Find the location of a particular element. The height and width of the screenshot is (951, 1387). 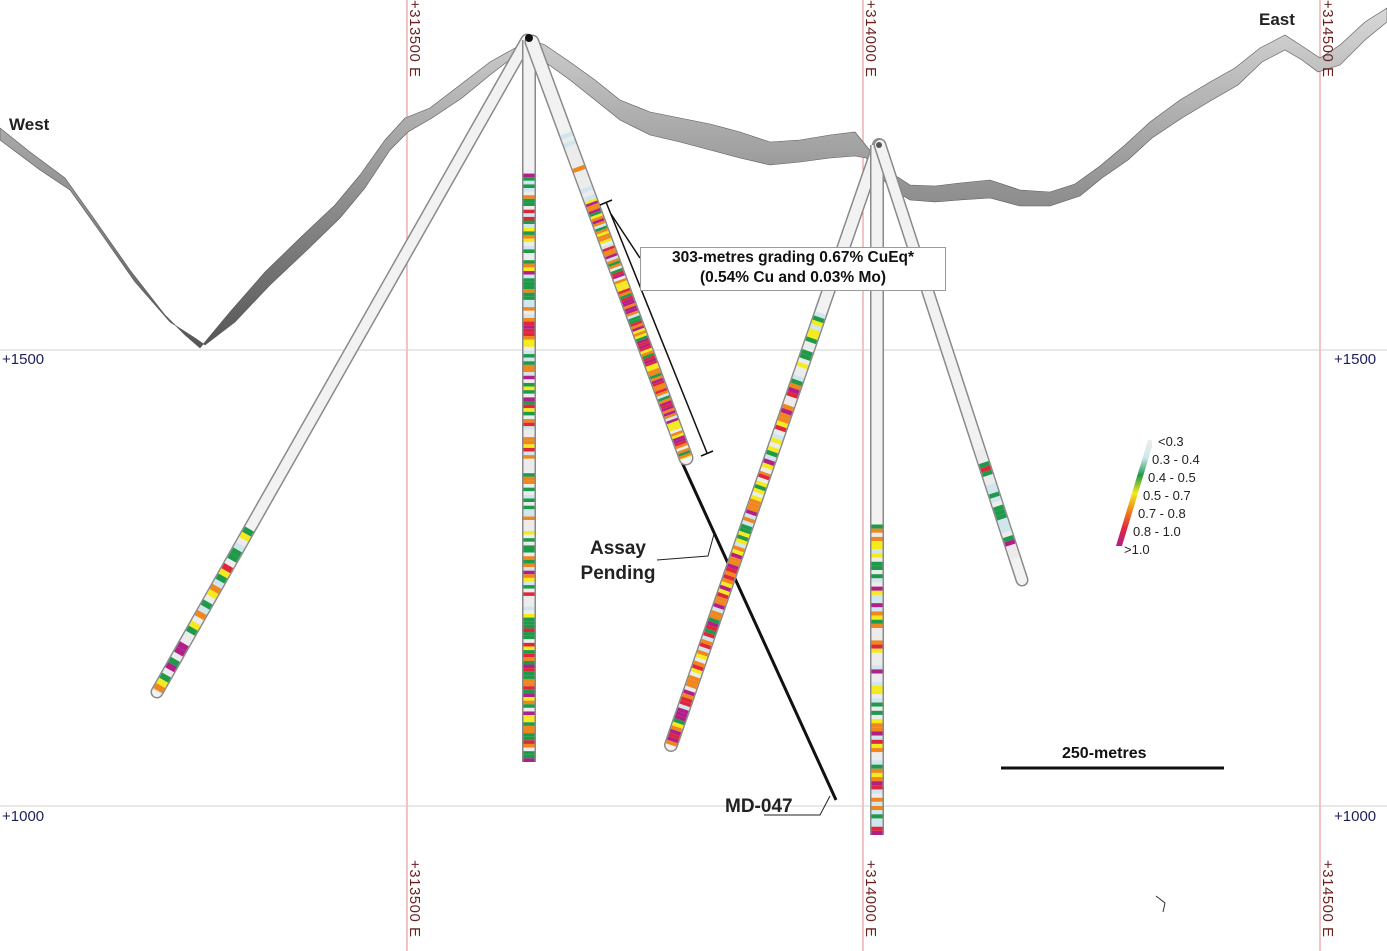

easting-label-313500-top: +313500 E is located at coordinates (414, 39).